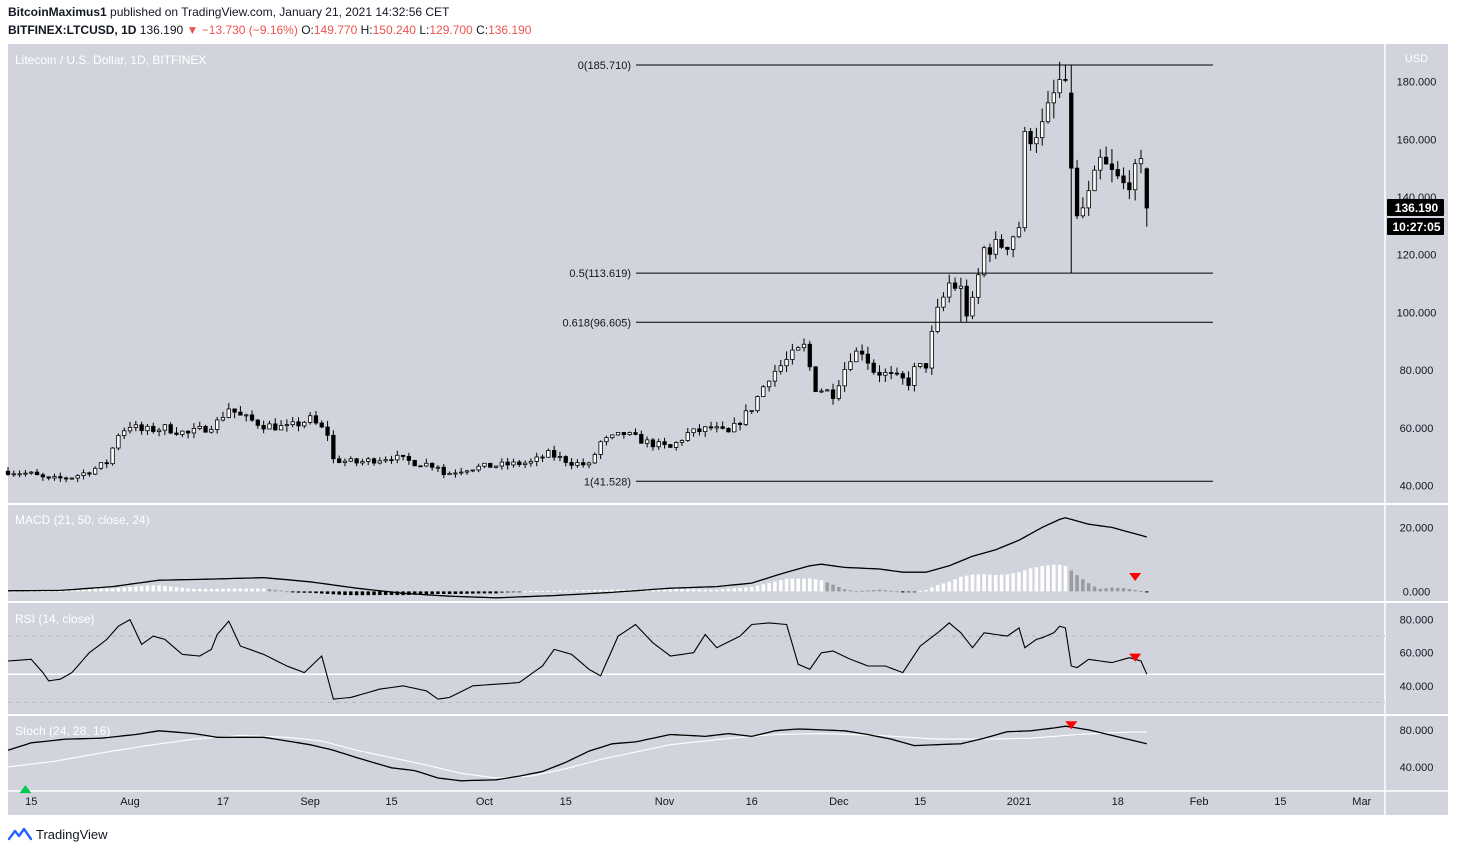 This screenshot has width=1457, height=852. Describe the element at coordinates (1417, 429) in the screenshot. I see `price-tick-label: 60.000` at that location.